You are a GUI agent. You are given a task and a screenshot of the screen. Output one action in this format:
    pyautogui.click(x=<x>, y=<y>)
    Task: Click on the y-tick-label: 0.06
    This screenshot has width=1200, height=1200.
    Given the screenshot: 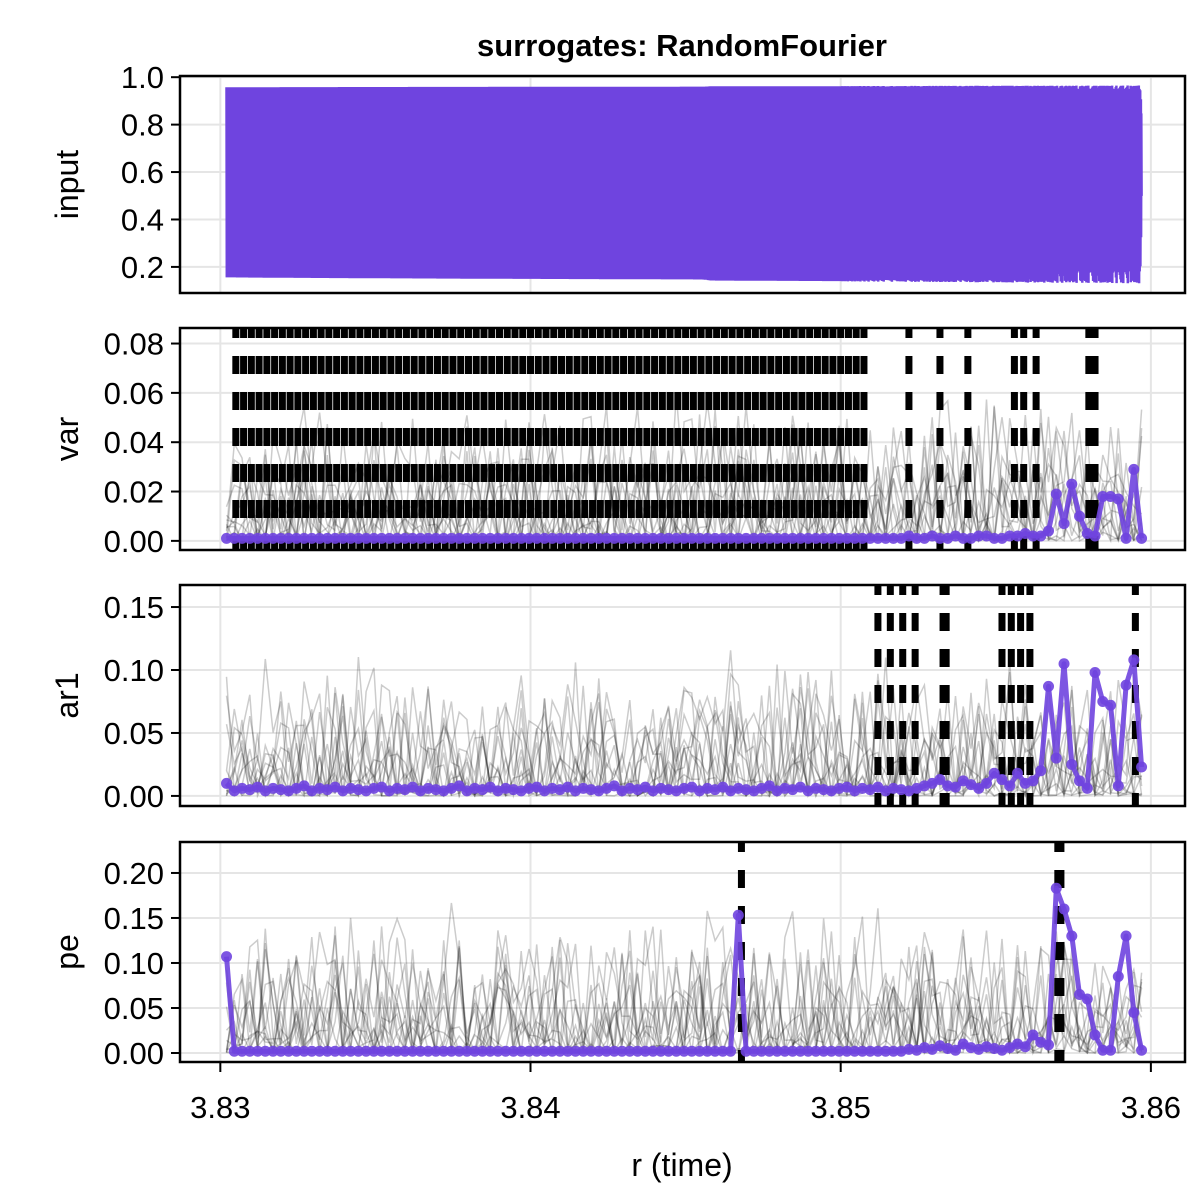 What is the action you would take?
    pyautogui.click(x=134, y=393)
    